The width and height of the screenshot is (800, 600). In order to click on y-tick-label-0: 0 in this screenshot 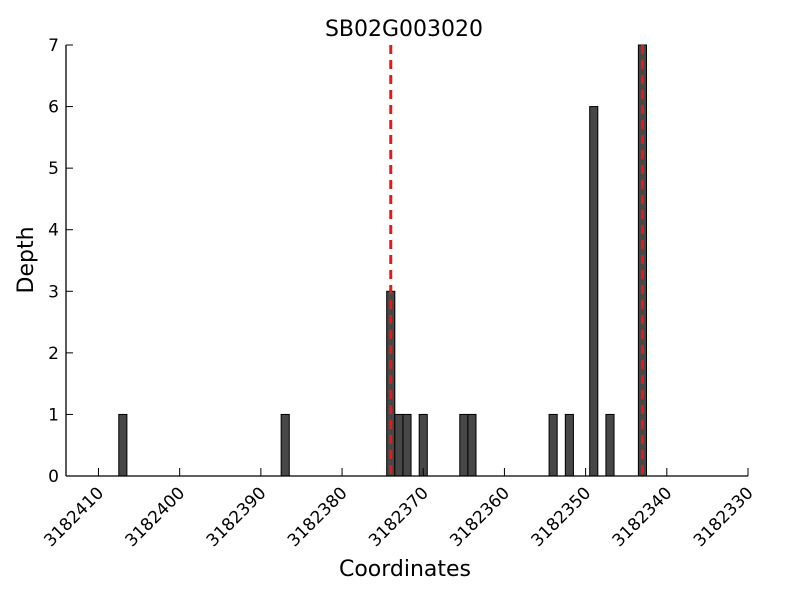, I will do `click(53, 477)`.